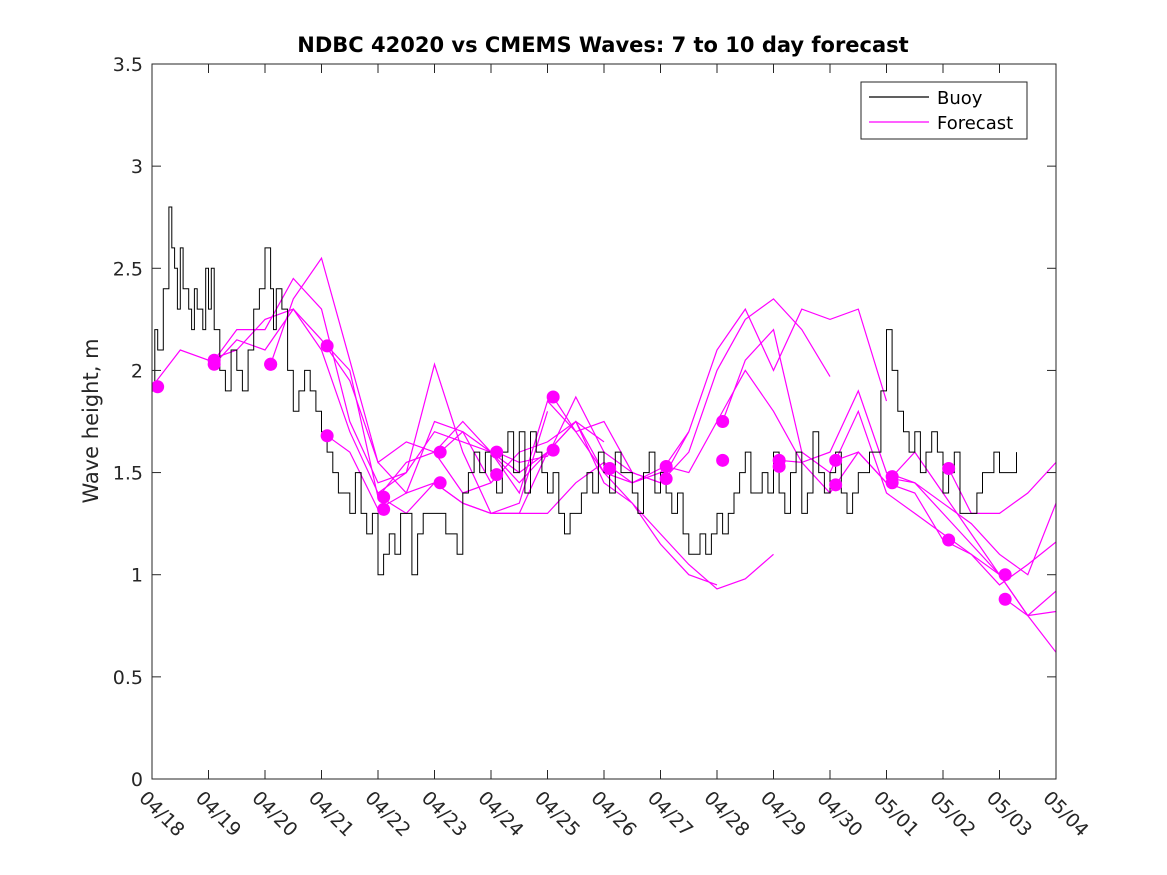 The width and height of the screenshot is (1167, 875). Describe the element at coordinates (128, 678) in the screenshot. I see `y-tick-label: 0.5` at that location.